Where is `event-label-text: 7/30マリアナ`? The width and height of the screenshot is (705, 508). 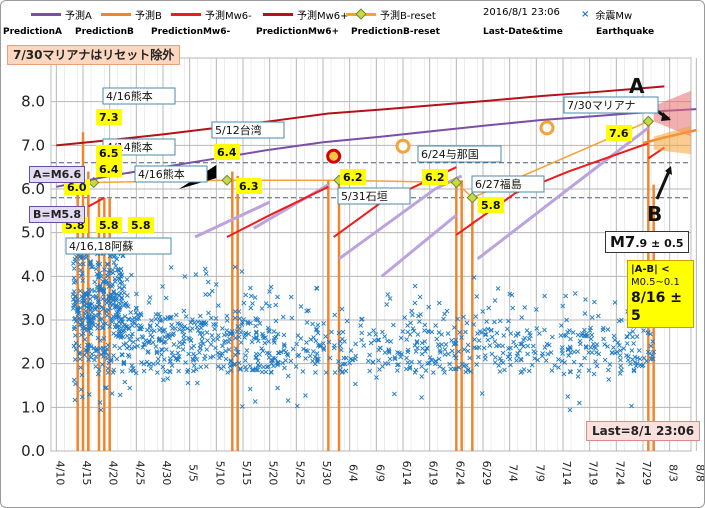
event-label-text: 7/30マリアナ is located at coordinates (601, 105).